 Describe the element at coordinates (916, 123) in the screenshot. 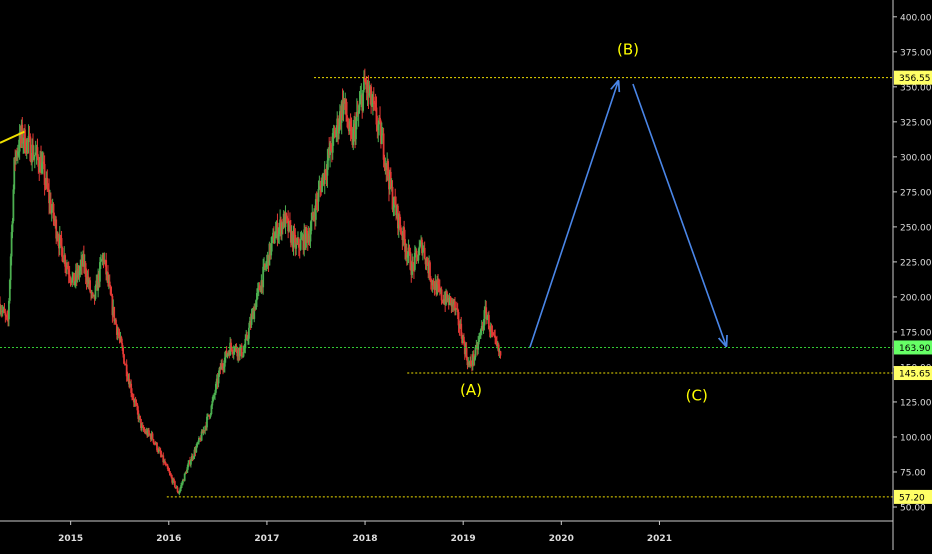

I see `y-tick-label: 325.00` at that location.